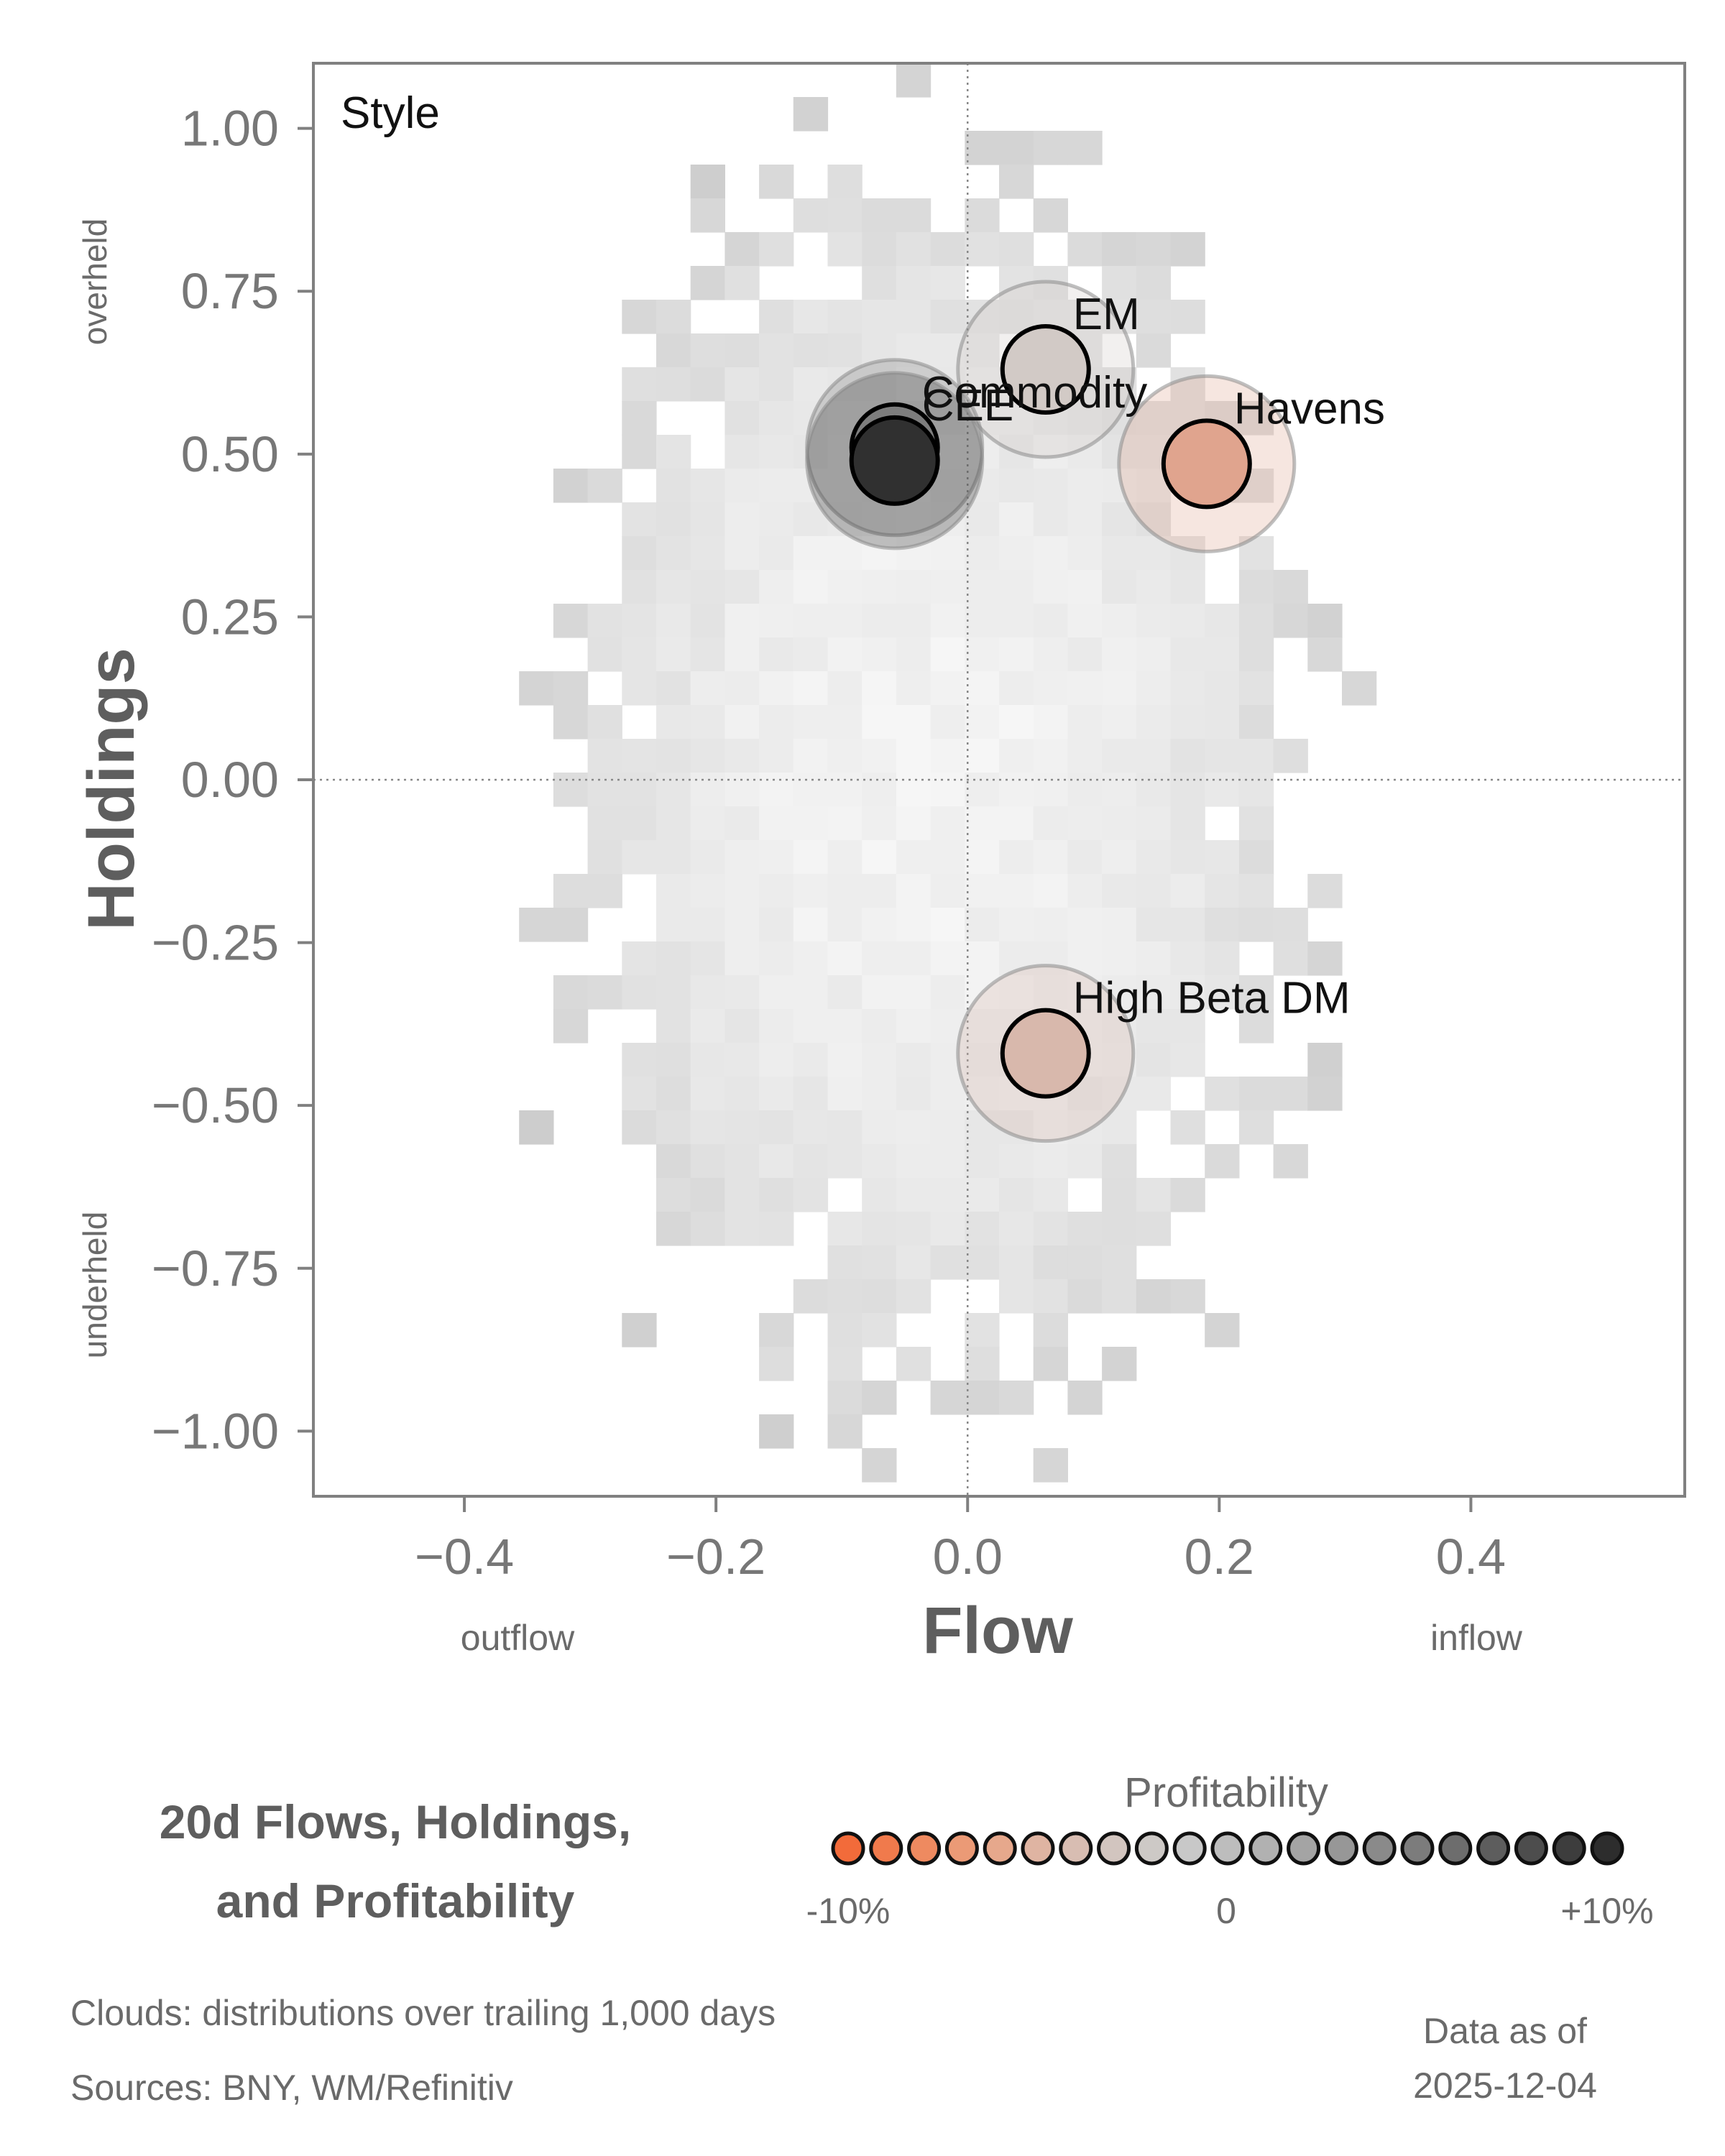  Describe the element at coordinates (1106, 314) in the screenshot. I see `label-em: EM` at that location.